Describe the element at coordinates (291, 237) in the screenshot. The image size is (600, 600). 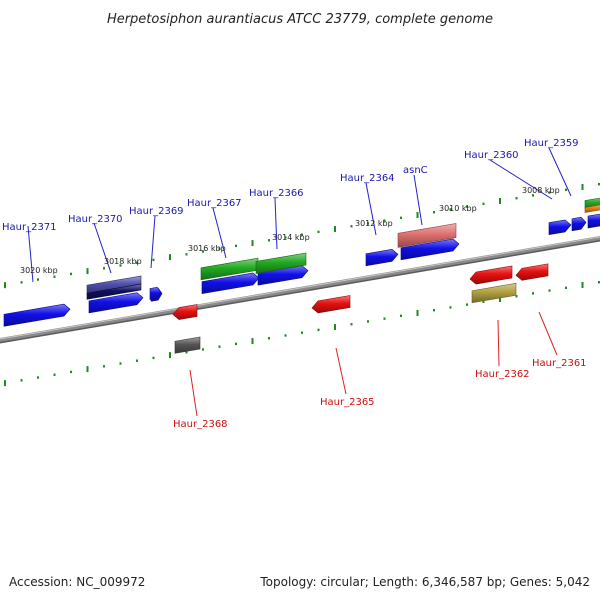
I see `kbp-tick-label: 3014 kbp` at that location.